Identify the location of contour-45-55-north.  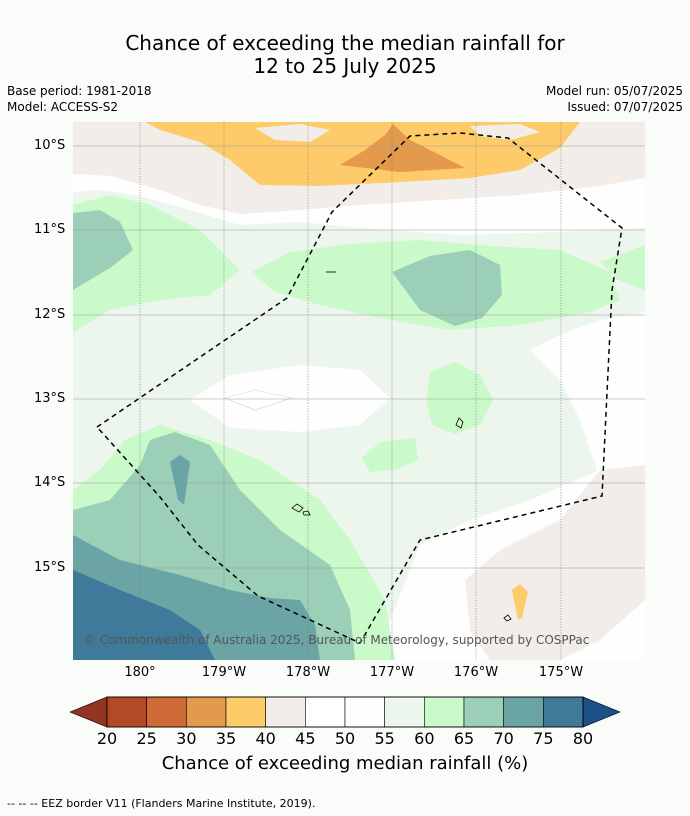
(359, 204).